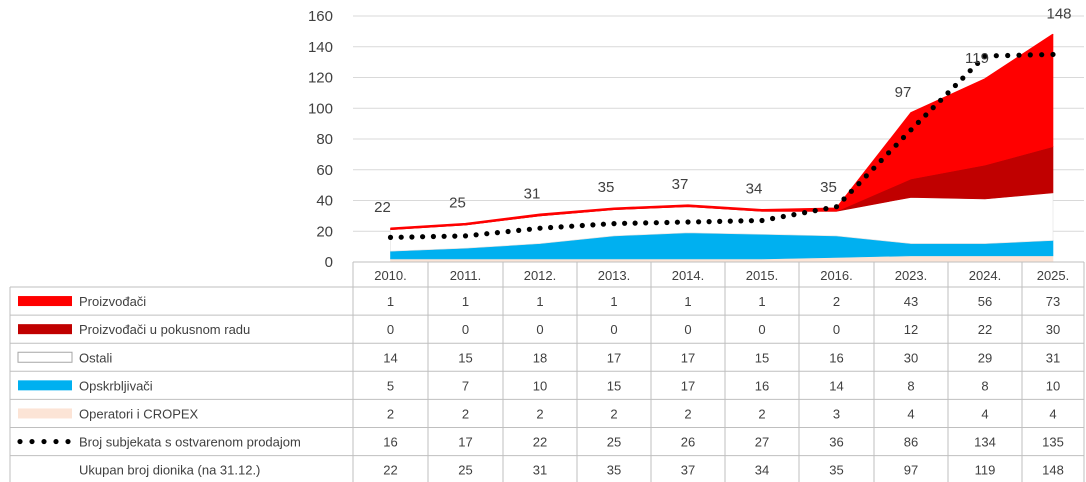 The image size is (1086, 482). What do you see at coordinates (466, 275) in the screenshot?
I see `x-tick-label: 2011.` at bounding box center [466, 275].